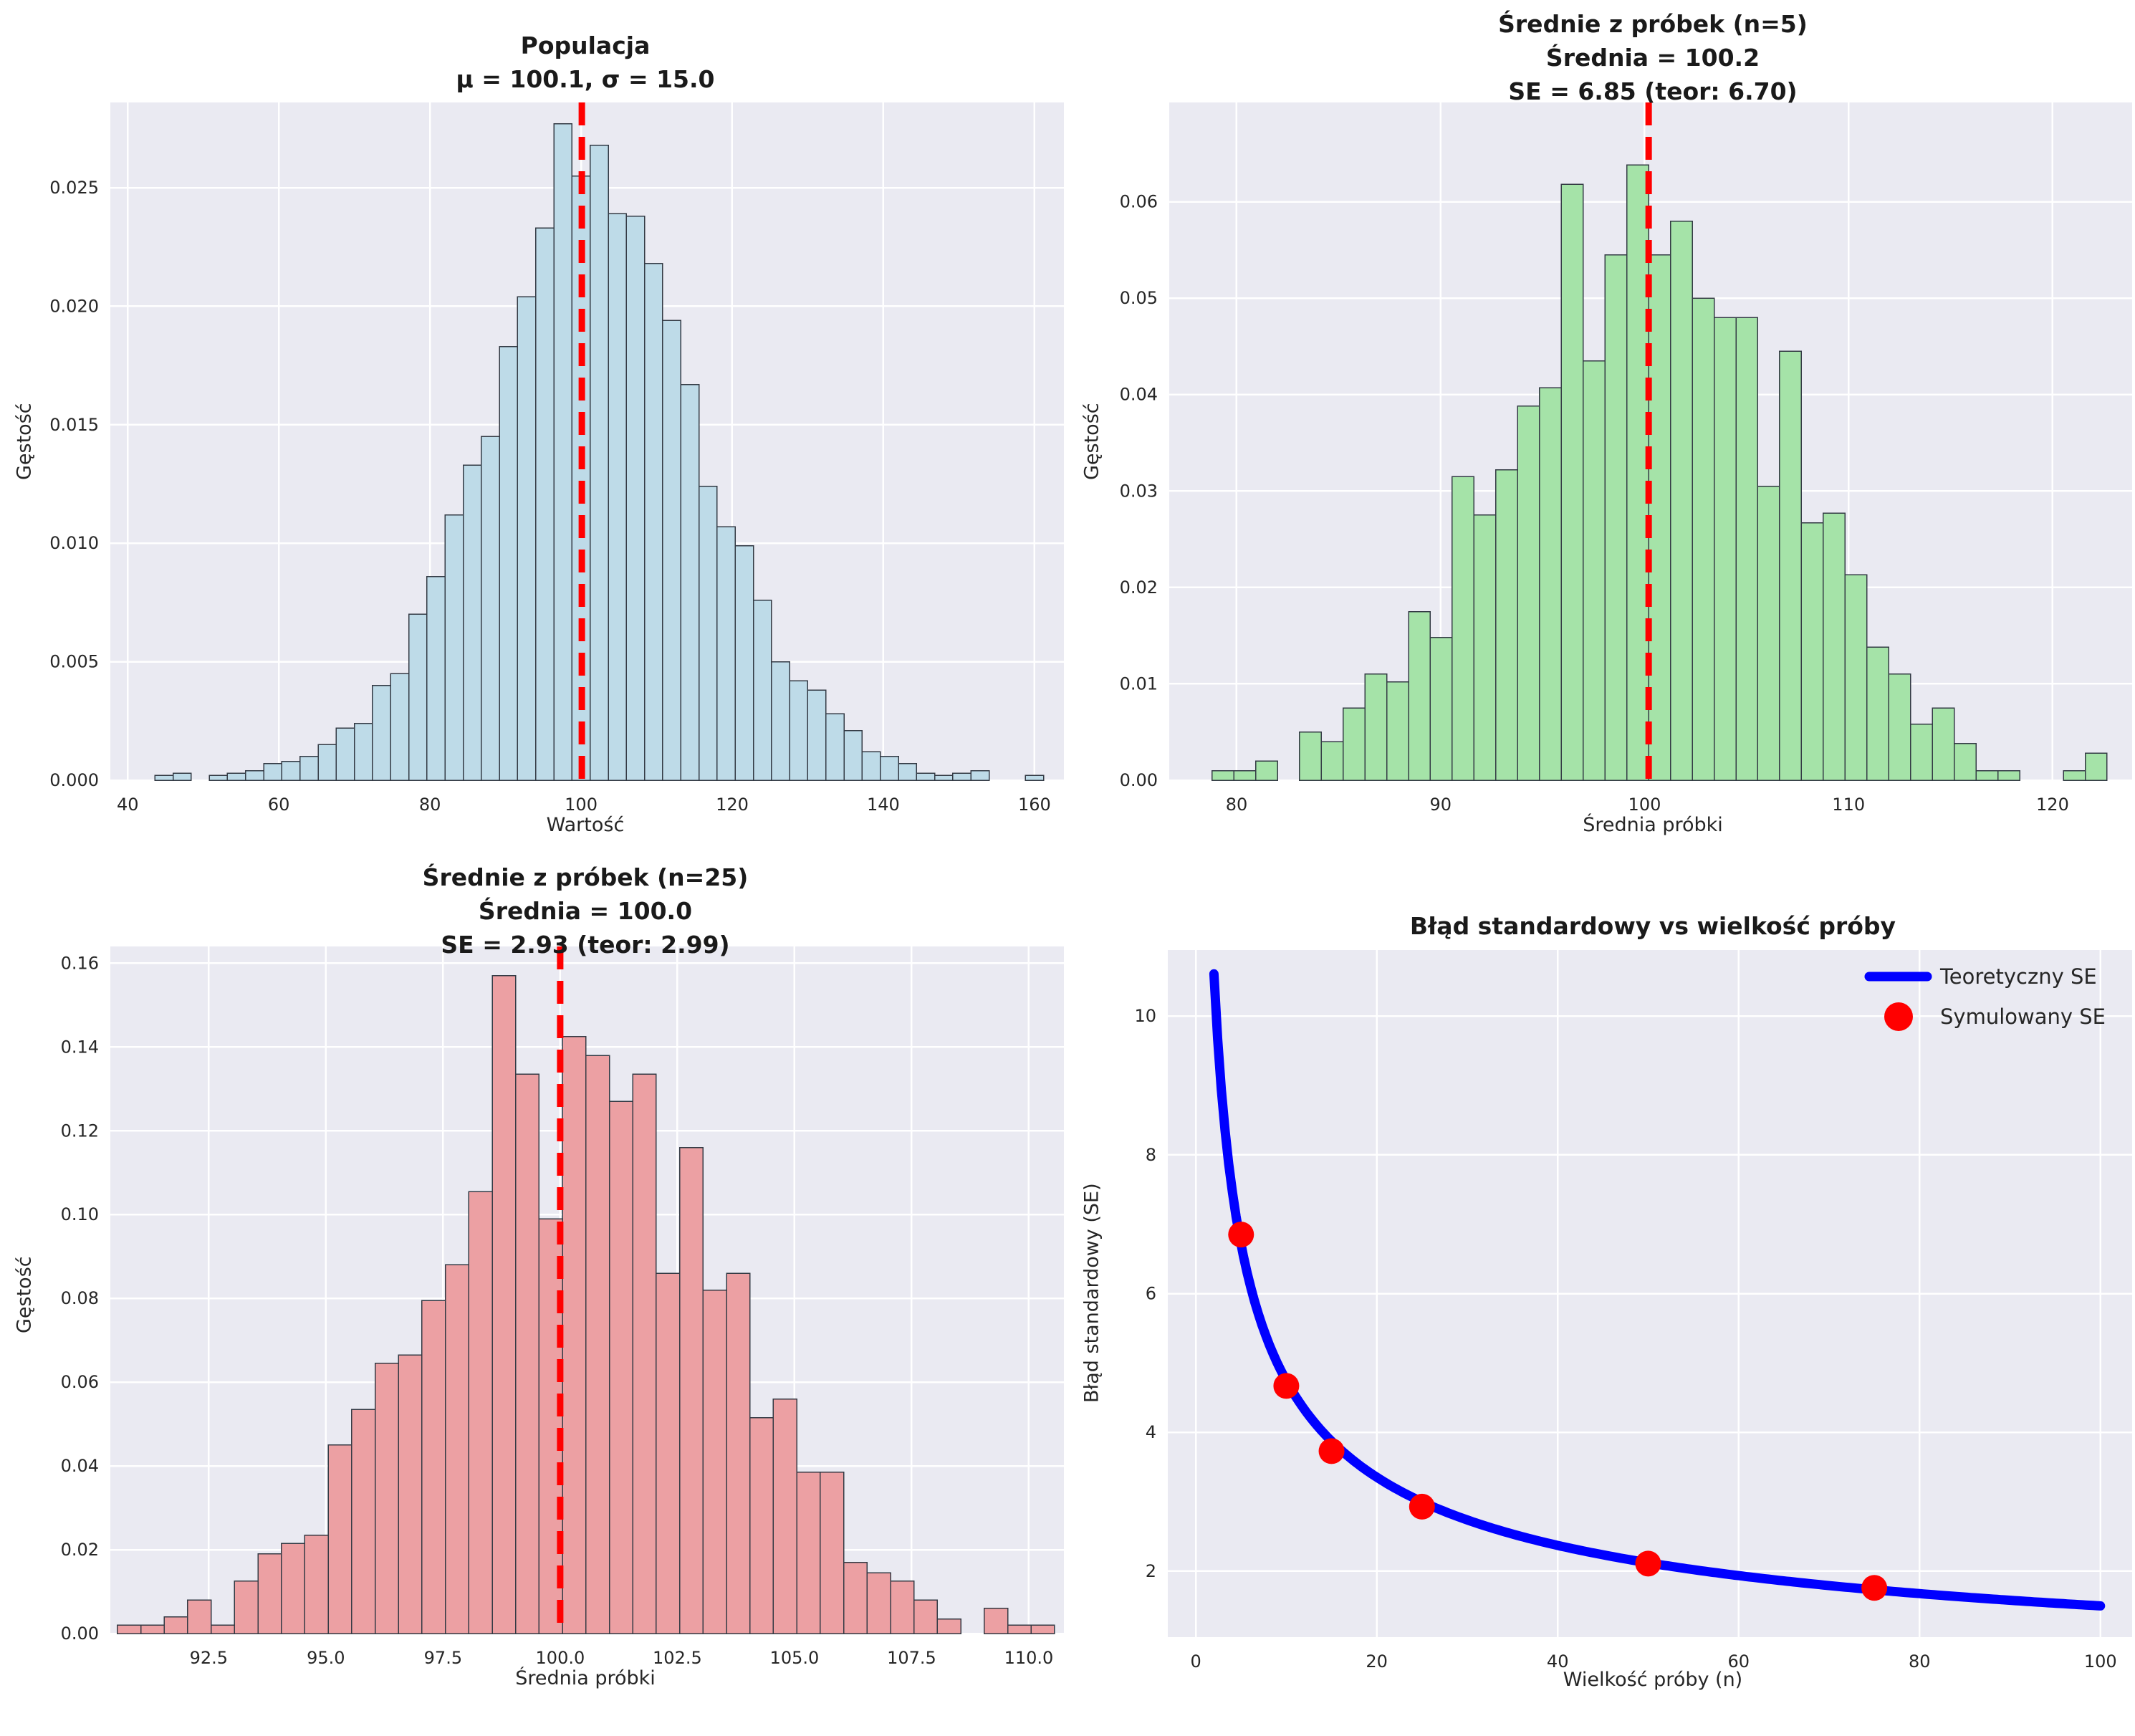 The image size is (2135, 1736). I want to click on x-tick-label: 40, so click(128, 805).